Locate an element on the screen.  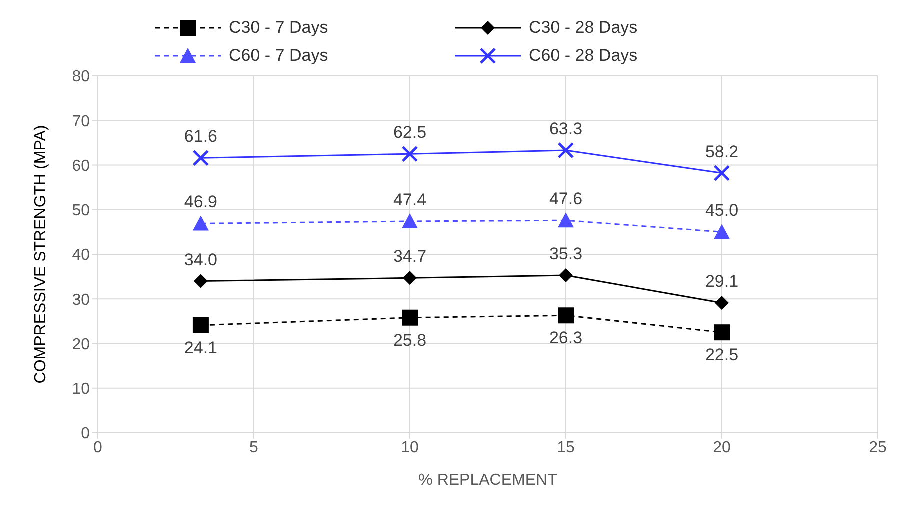
legend-label: C60 - 28 Days is located at coordinates (583, 56).